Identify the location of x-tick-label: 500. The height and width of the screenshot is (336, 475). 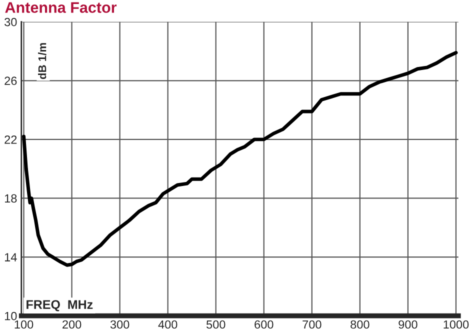
(216, 324).